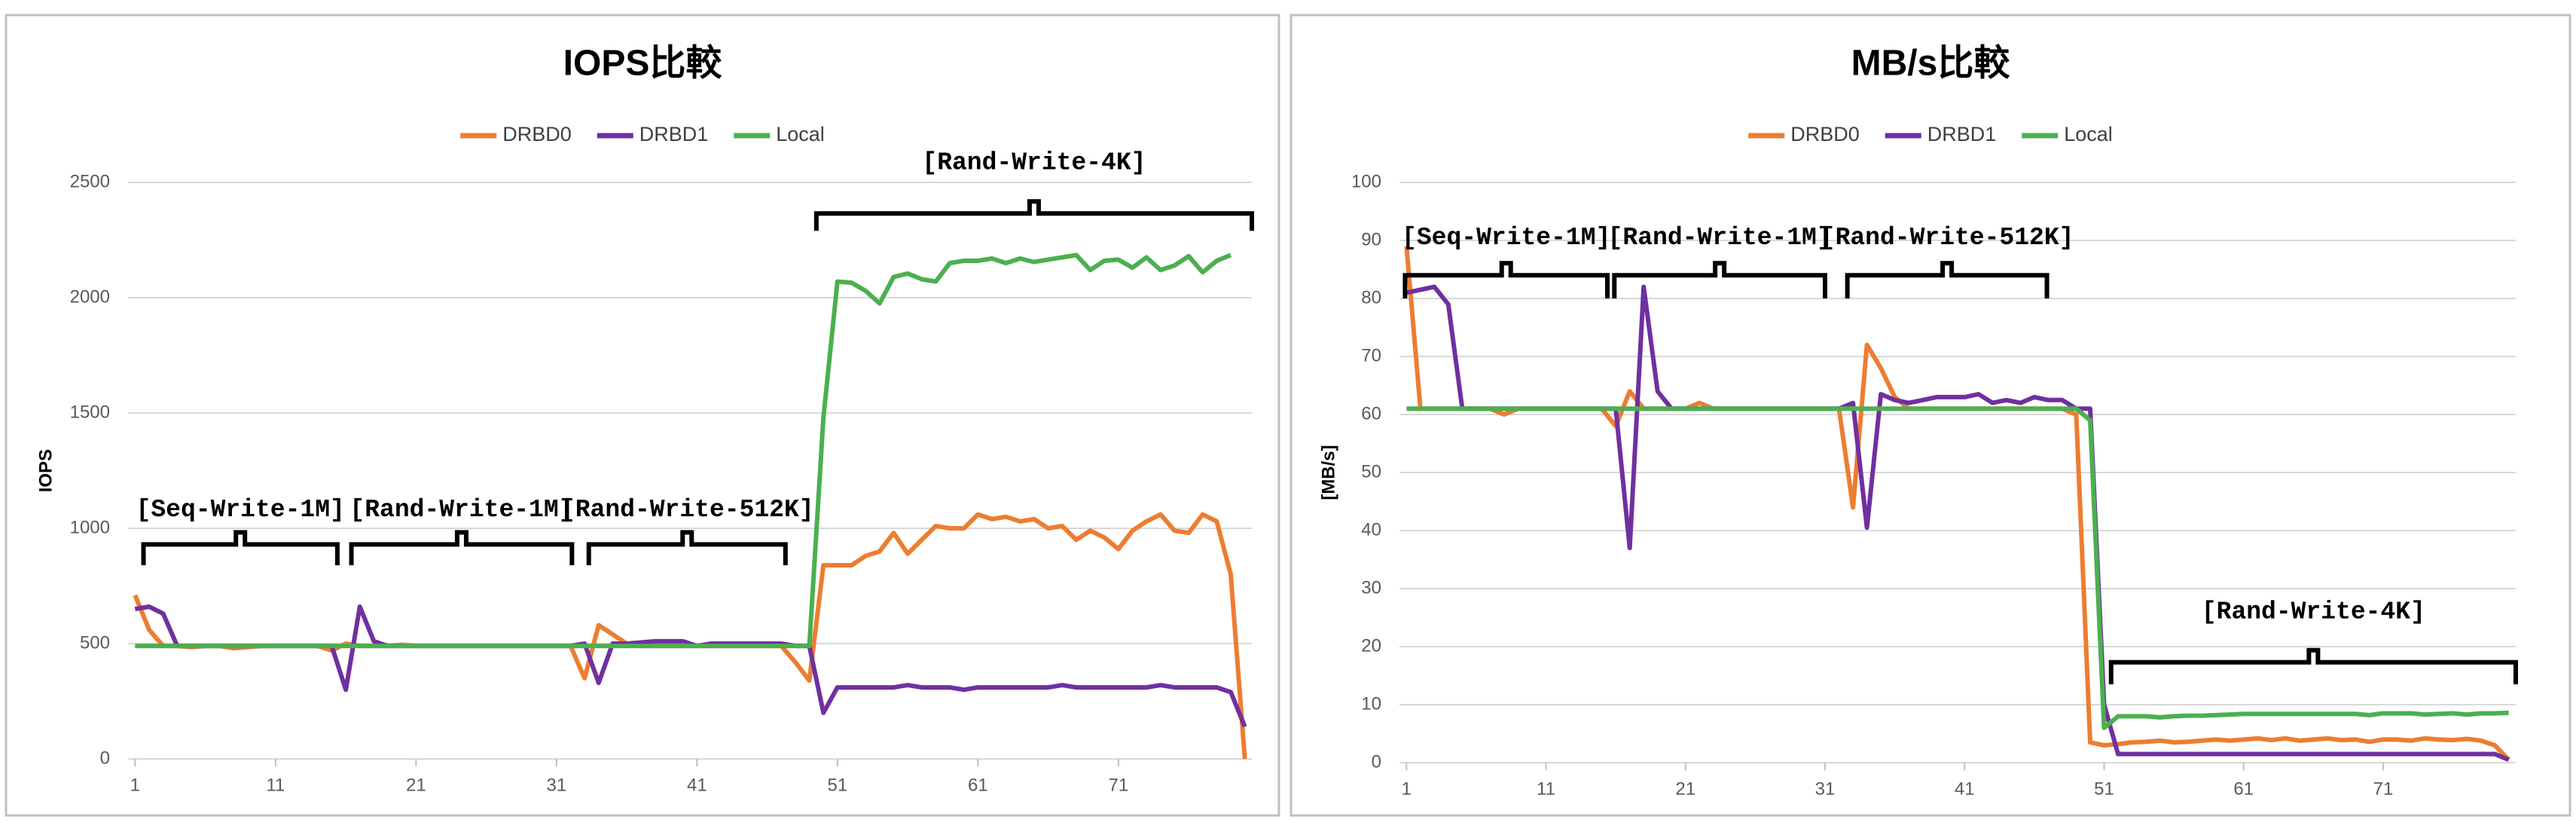  I want to click on y-tick-label: 2000, so click(90, 296).